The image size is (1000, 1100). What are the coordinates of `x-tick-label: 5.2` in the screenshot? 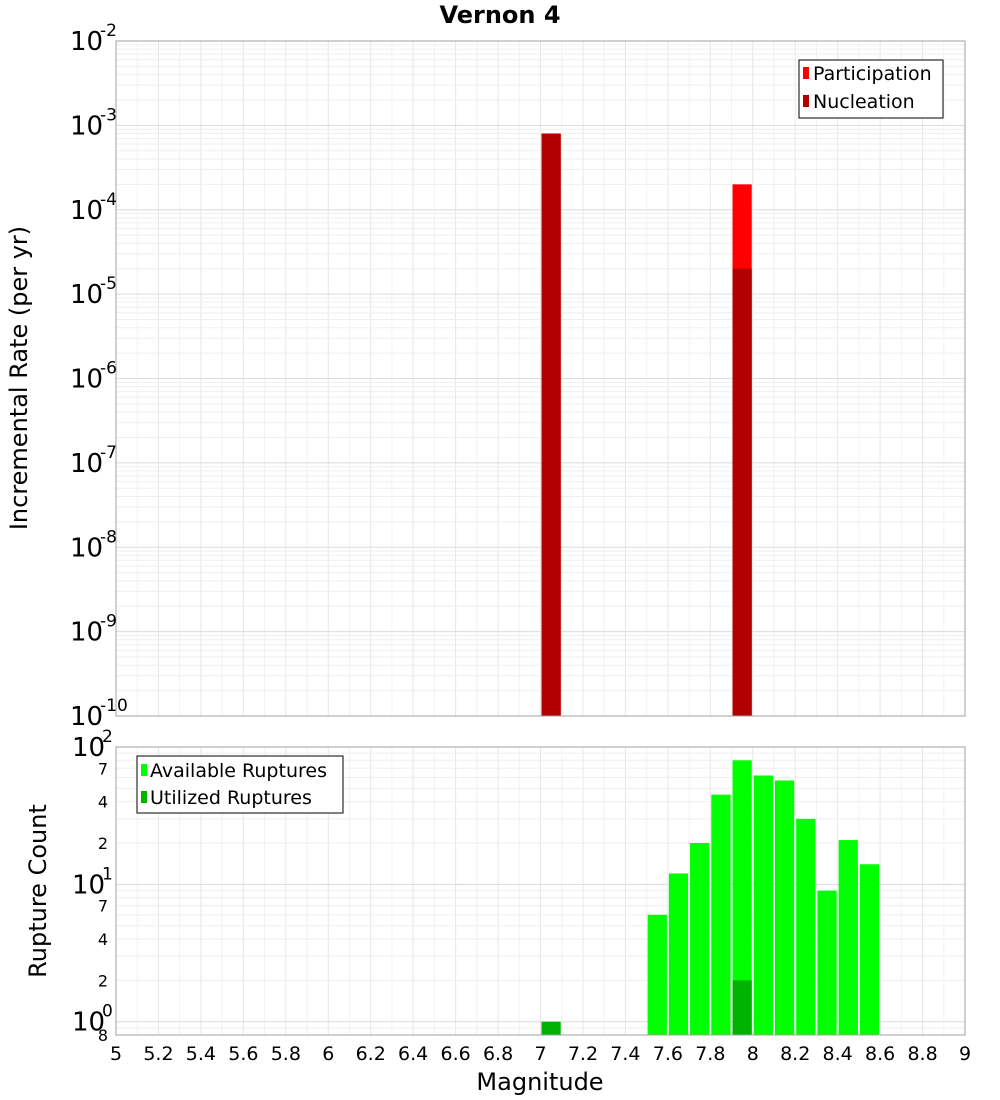 It's located at (158, 1054).